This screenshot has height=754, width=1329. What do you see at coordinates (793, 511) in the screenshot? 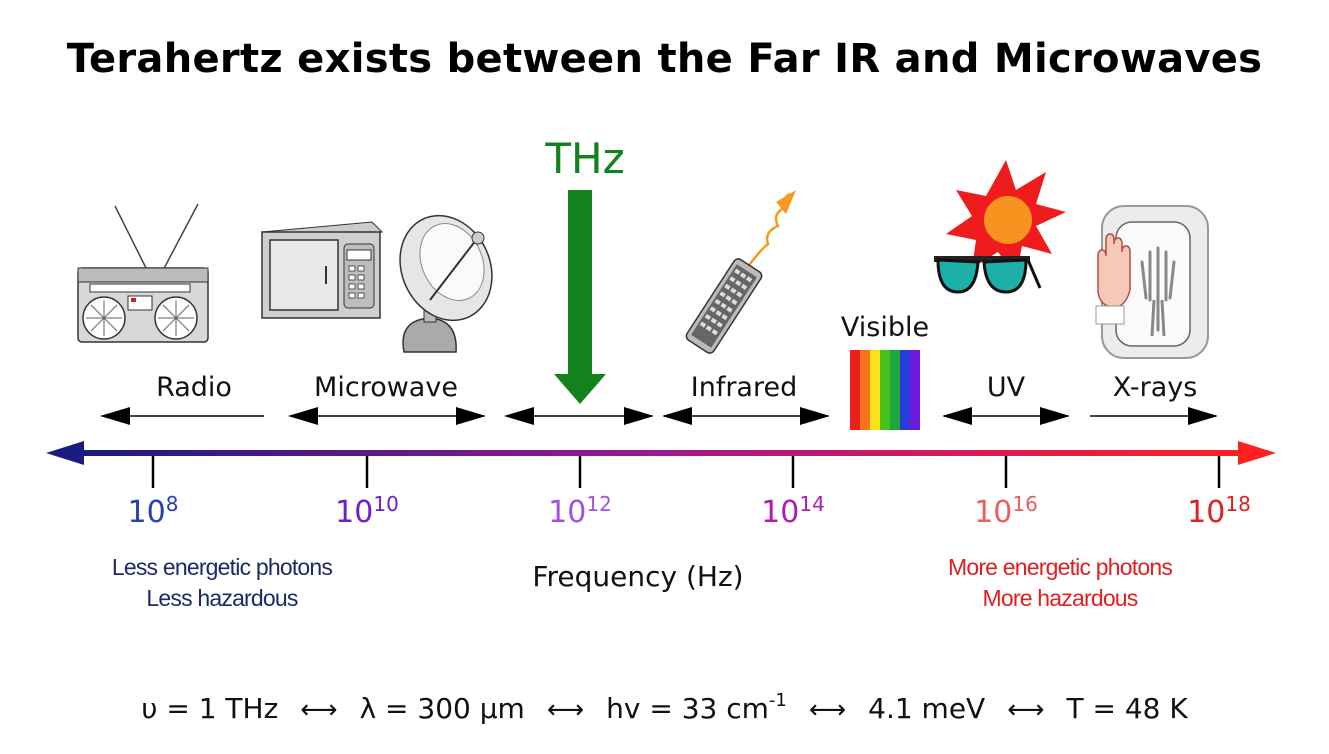
I see `tick-label: 1014` at bounding box center [793, 511].